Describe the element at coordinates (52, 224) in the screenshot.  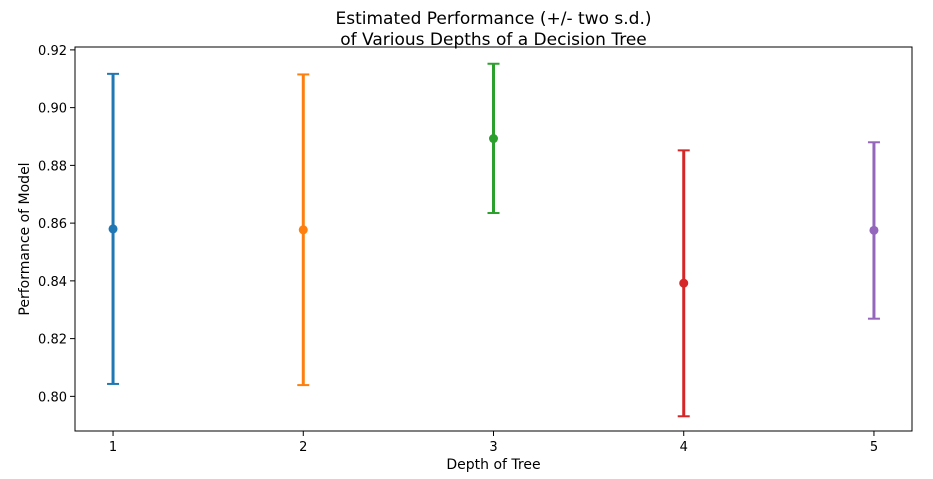
I see `y-tick-label: 0.86` at that location.